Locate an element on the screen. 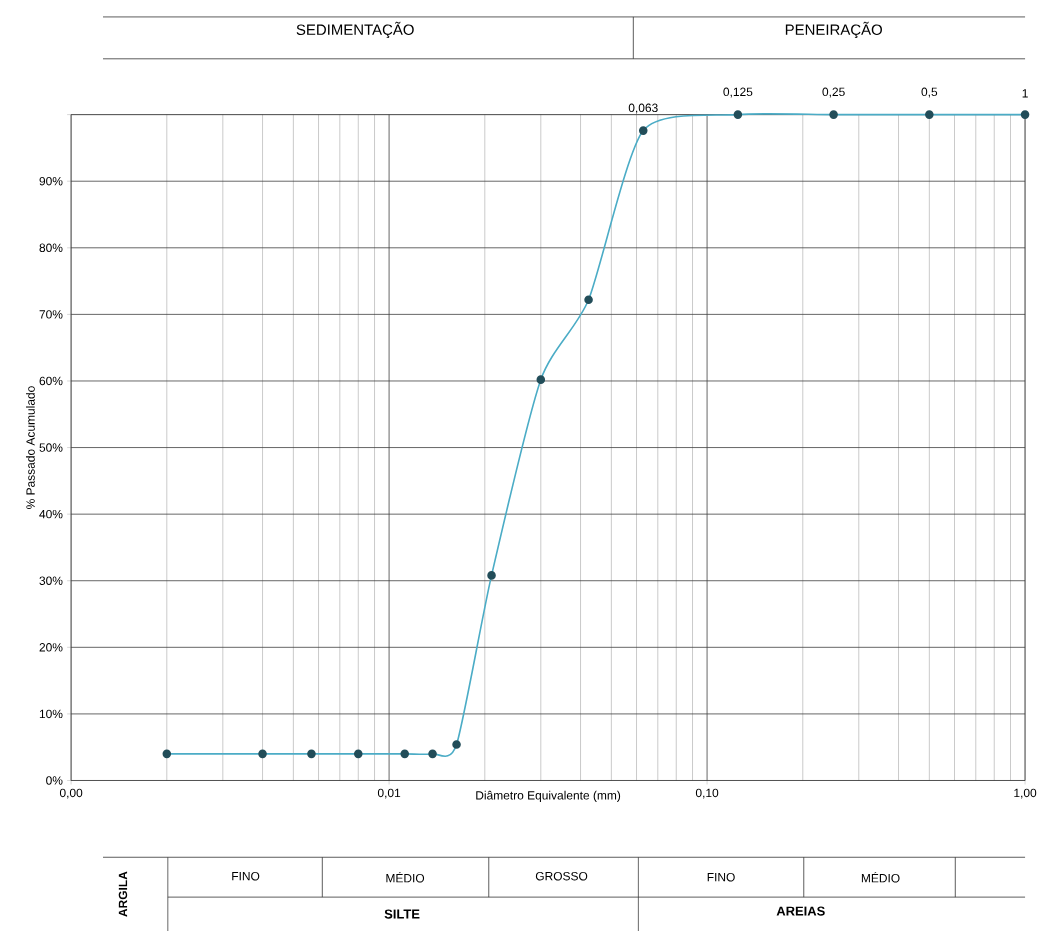 This screenshot has width=1044, height=931. text: SEDIMENTAÇÃO is located at coordinates (355, 30).